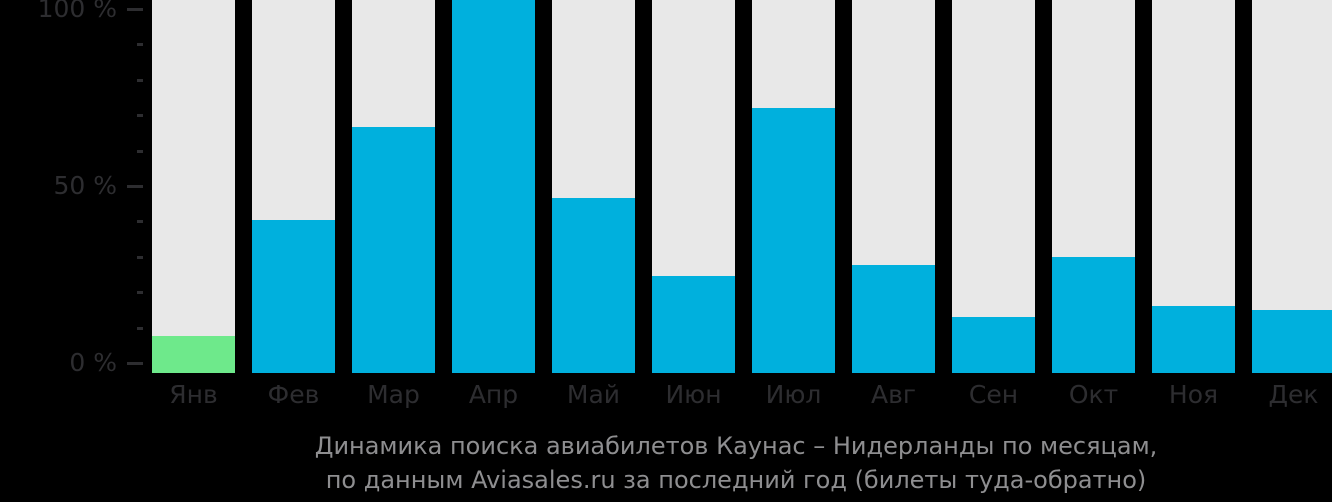  I want to click on bar-Авг, so click(893, 319).